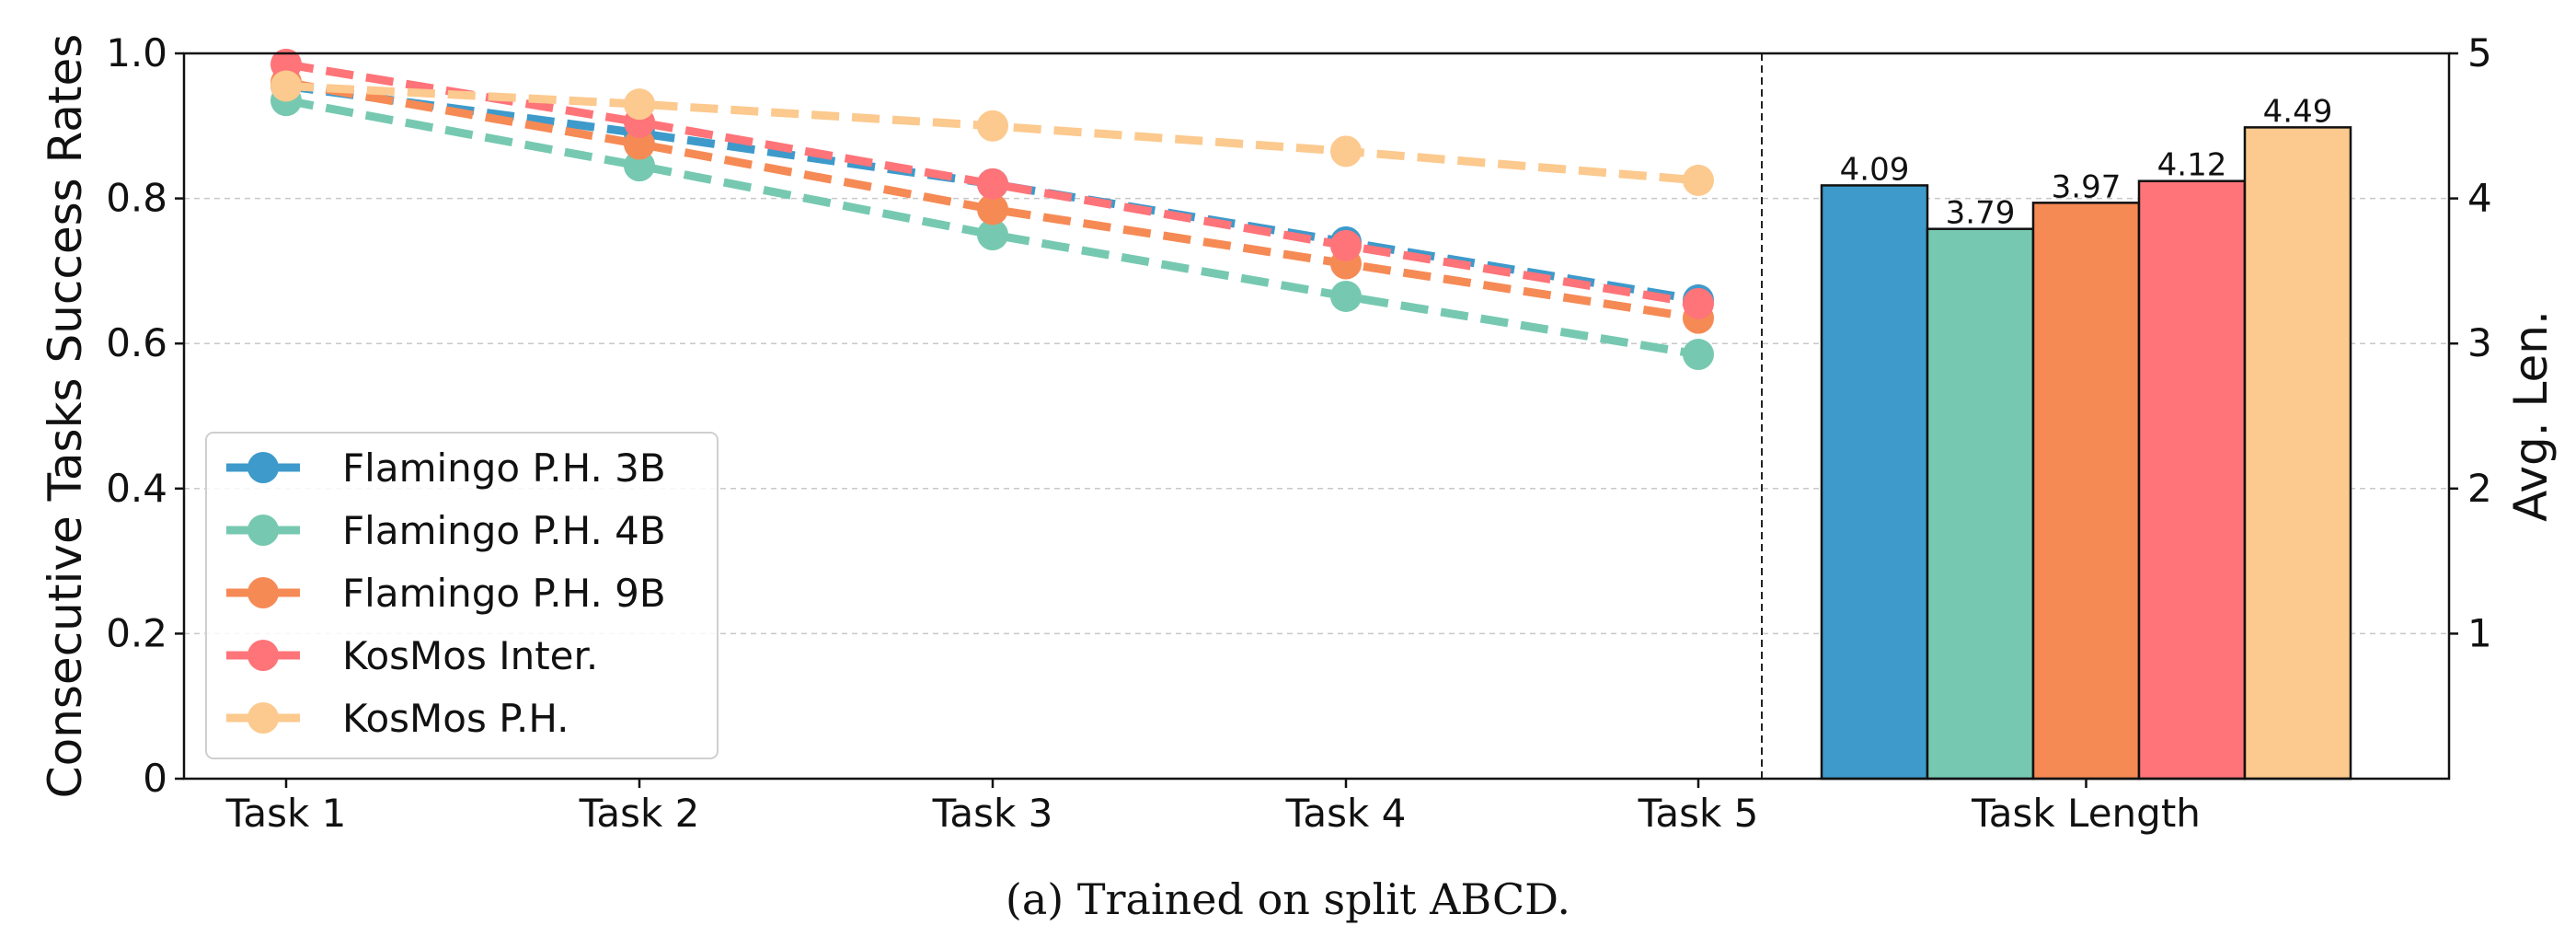  Describe the element at coordinates (136, 632) in the screenshot. I see `left-y-tick-label: 0.2` at that location.